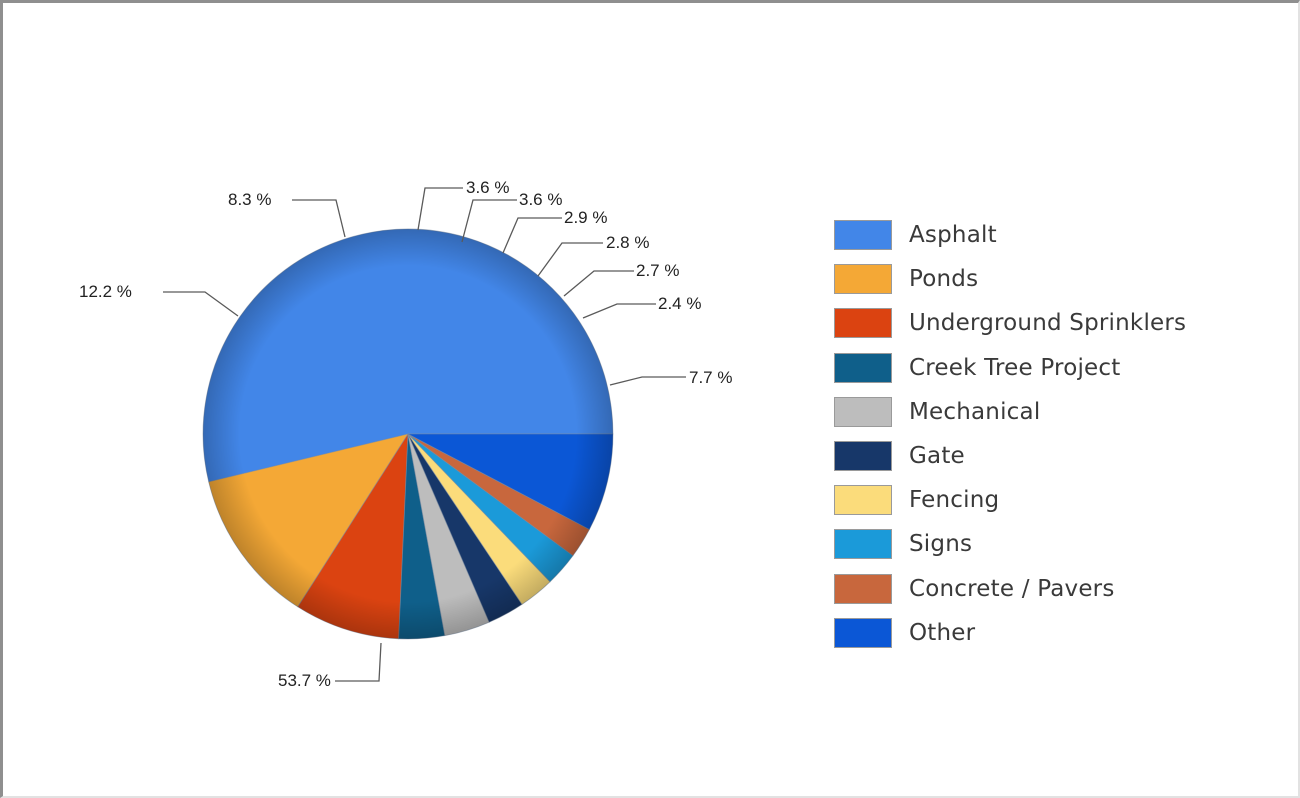 The width and height of the screenshot is (1300, 798). What do you see at coordinates (1010, 544) in the screenshot?
I see `legend-item: Signs` at bounding box center [1010, 544].